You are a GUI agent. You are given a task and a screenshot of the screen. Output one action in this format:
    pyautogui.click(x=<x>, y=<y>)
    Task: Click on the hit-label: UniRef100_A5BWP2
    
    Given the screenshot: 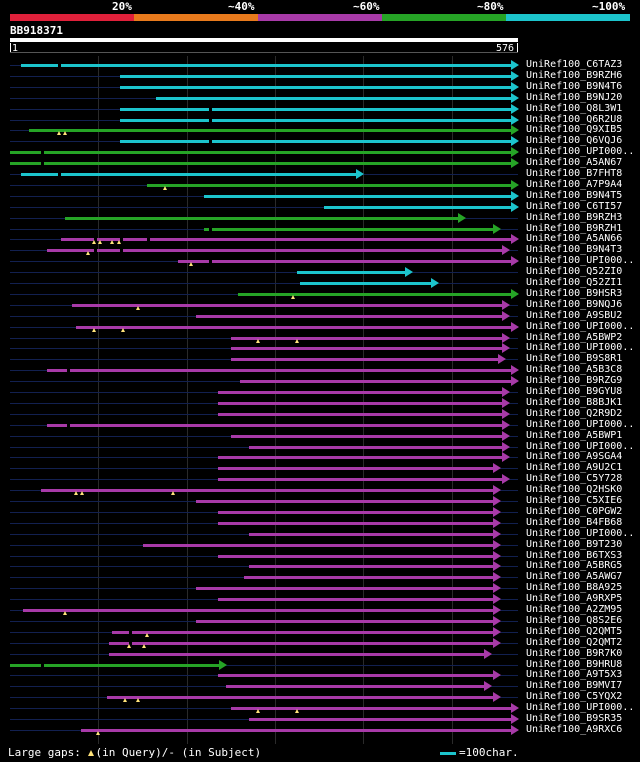 What is the action you would take?
    pyautogui.click(x=574, y=337)
    